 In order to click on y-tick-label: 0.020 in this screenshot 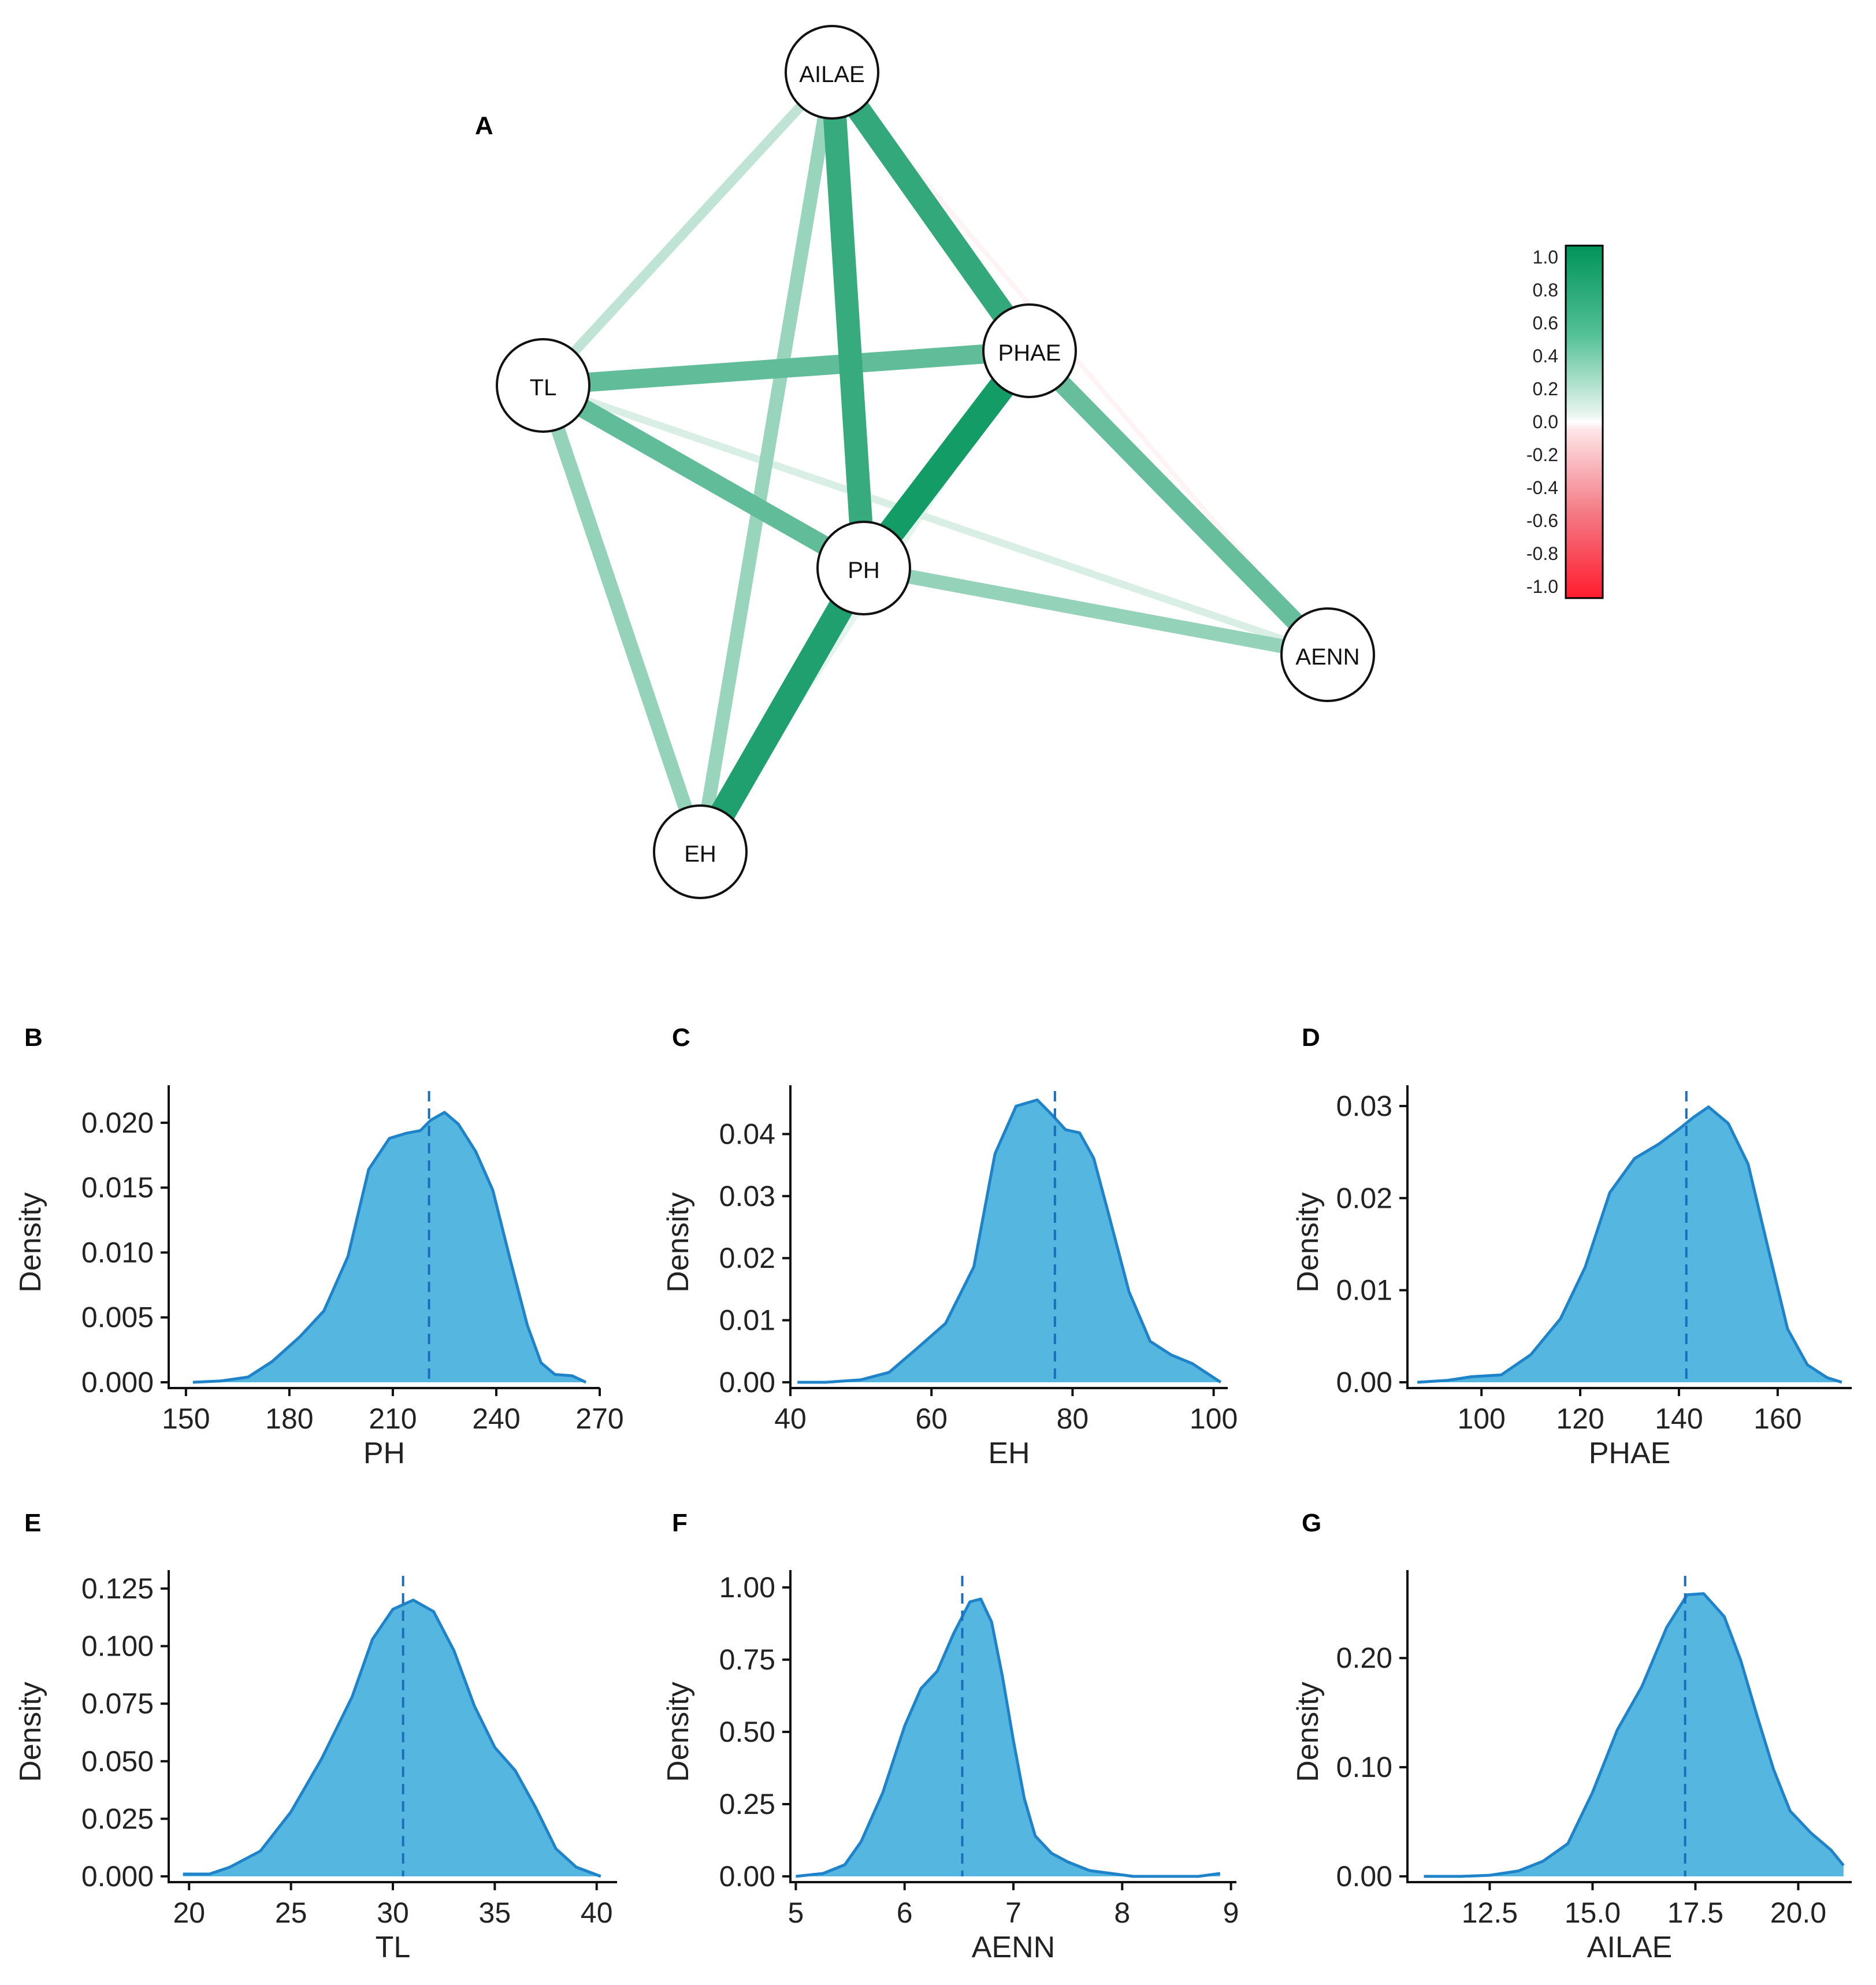, I will do `click(118, 1123)`.